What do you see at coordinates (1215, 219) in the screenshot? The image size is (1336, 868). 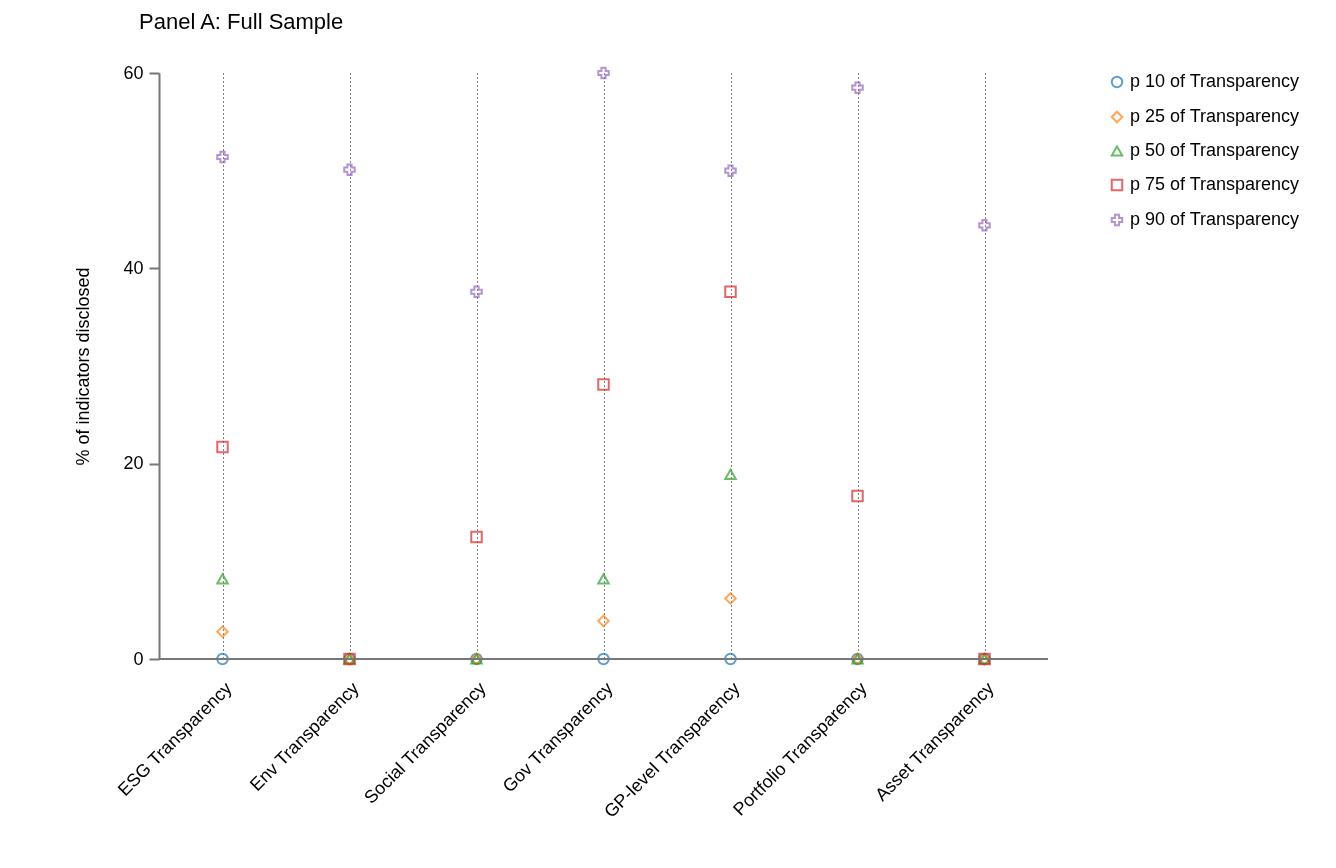 I see `legend-label: p 90 of Transparency` at bounding box center [1215, 219].